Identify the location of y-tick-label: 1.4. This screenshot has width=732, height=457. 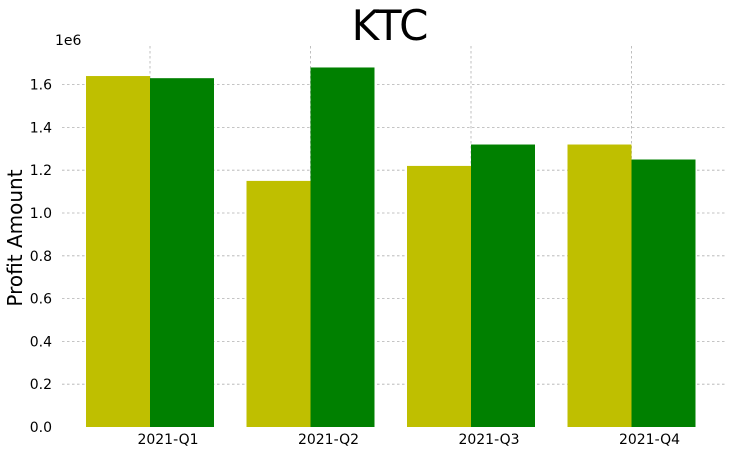
(41, 128).